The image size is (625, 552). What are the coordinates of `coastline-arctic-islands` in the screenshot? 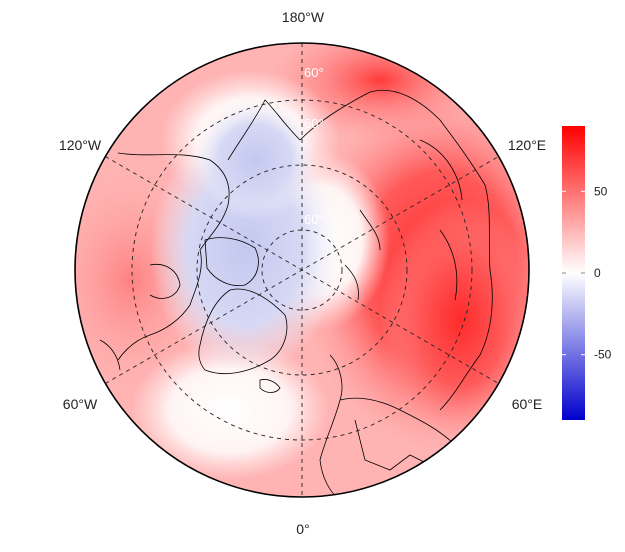 It's located at (231, 262).